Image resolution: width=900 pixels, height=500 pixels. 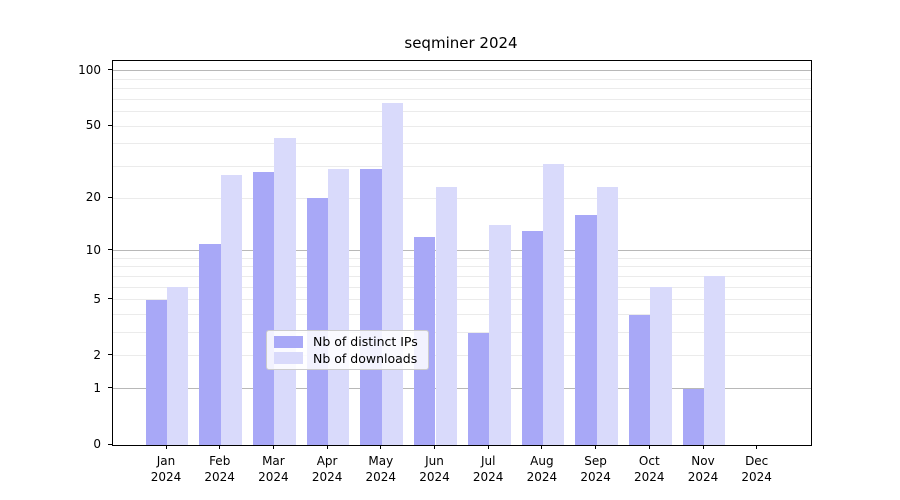 I want to click on x-tick-label-oct: Oct 2024, so click(x=649, y=469).